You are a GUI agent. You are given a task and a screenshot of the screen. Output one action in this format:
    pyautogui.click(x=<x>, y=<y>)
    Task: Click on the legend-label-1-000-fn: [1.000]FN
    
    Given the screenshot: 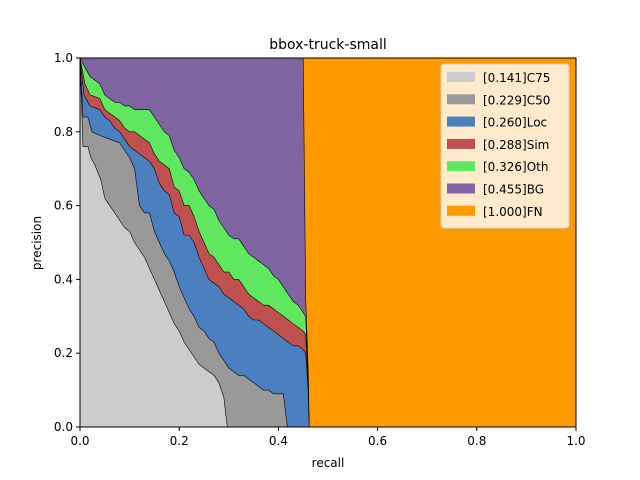 What is the action you would take?
    pyautogui.click(x=513, y=212)
    